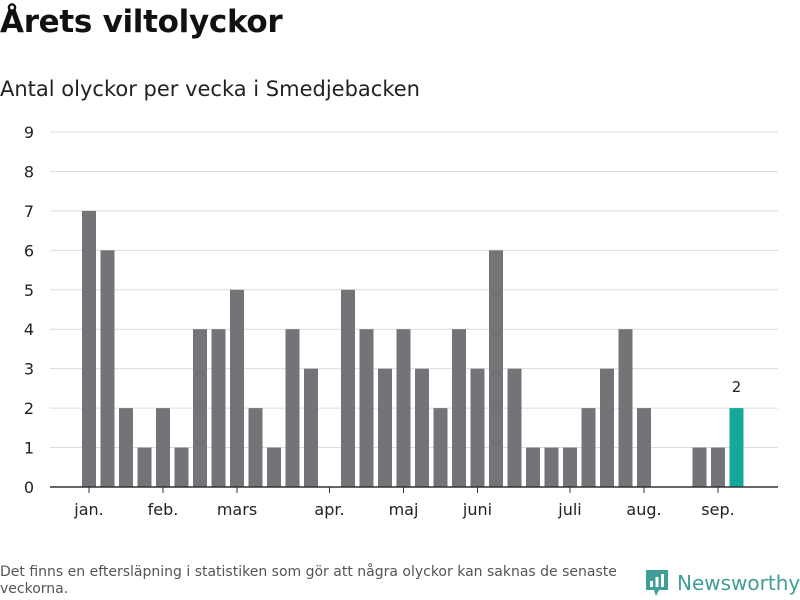 The height and width of the screenshot is (600, 800). What do you see at coordinates (29, 310) in the screenshot?
I see `y-axis-ticks: 0 1 2 3 4 5 6 7 8 9` at bounding box center [29, 310].